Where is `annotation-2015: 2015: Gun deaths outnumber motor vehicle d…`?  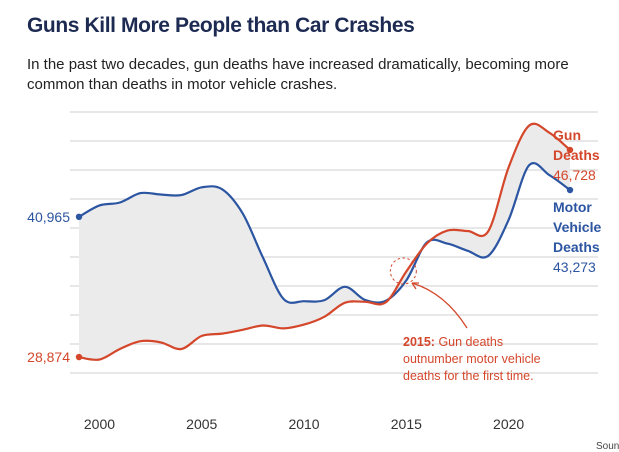
annotation-2015: 2015: Gun deaths outnumber motor vehicle d… is located at coordinates (465, 320).